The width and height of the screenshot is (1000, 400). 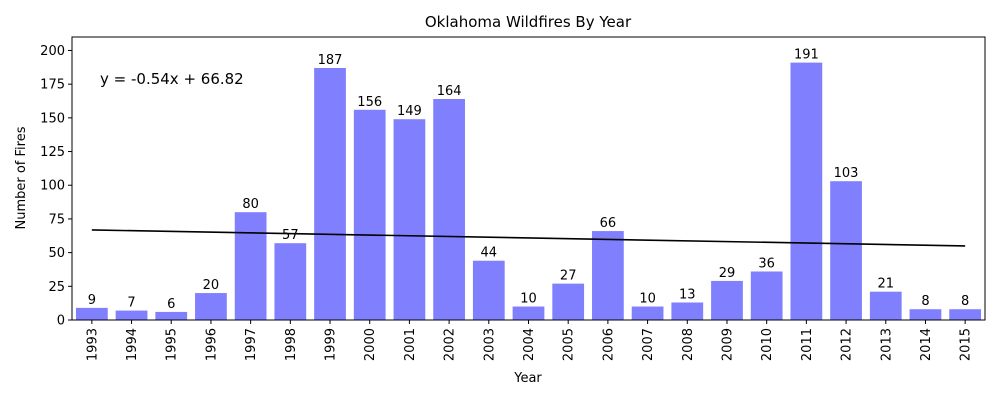 What do you see at coordinates (727, 273) in the screenshot?
I see `data-label-2009: 29` at bounding box center [727, 273].